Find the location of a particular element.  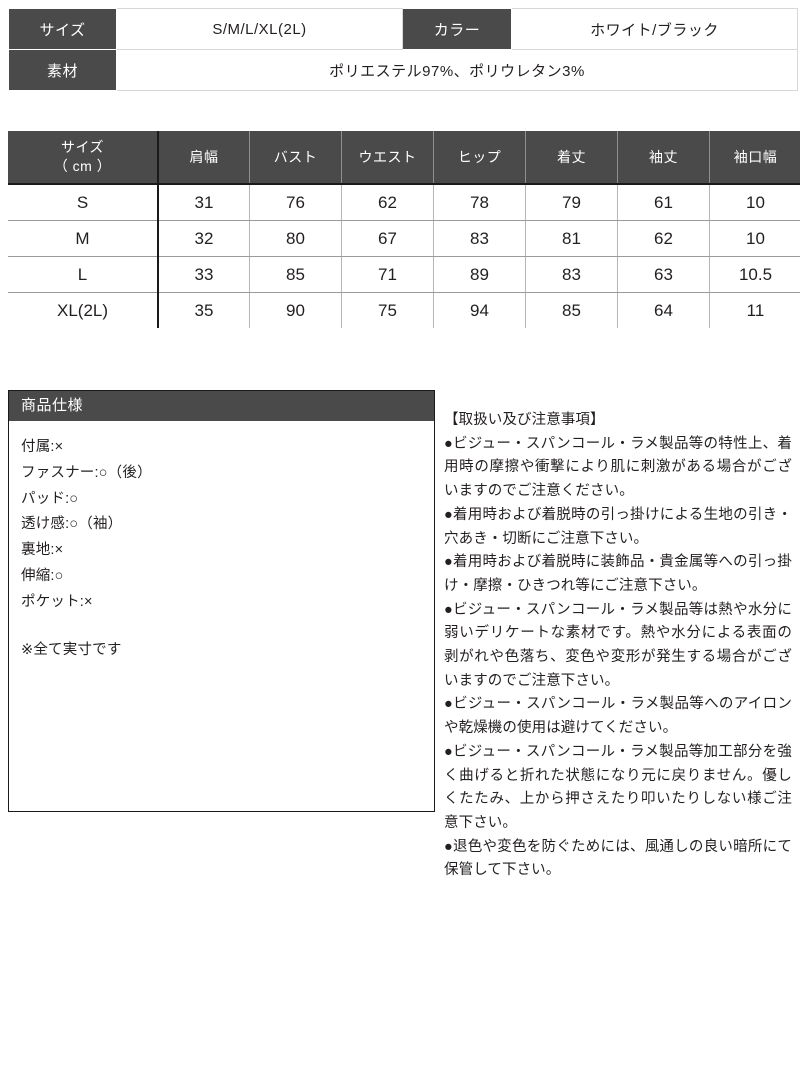

size-cell-value: 90 is located at coordinates (295, 310).